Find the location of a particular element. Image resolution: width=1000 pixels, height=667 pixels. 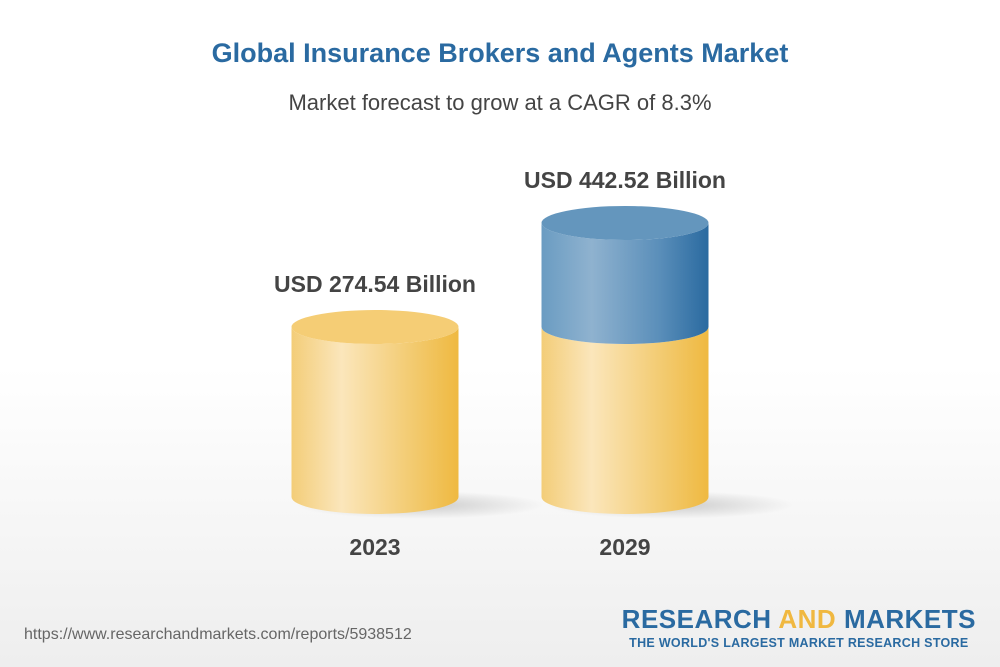

logo-word-and: AND is located at coordinates (807, 619).